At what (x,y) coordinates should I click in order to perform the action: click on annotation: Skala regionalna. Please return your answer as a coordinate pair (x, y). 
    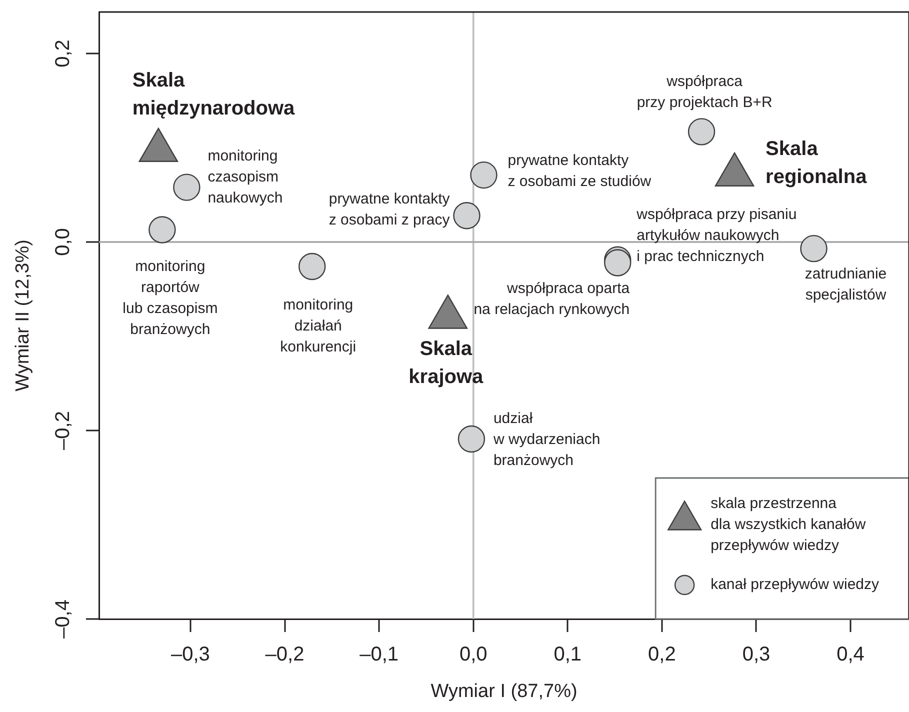
    Looking at the image, I should click on (817, 163).